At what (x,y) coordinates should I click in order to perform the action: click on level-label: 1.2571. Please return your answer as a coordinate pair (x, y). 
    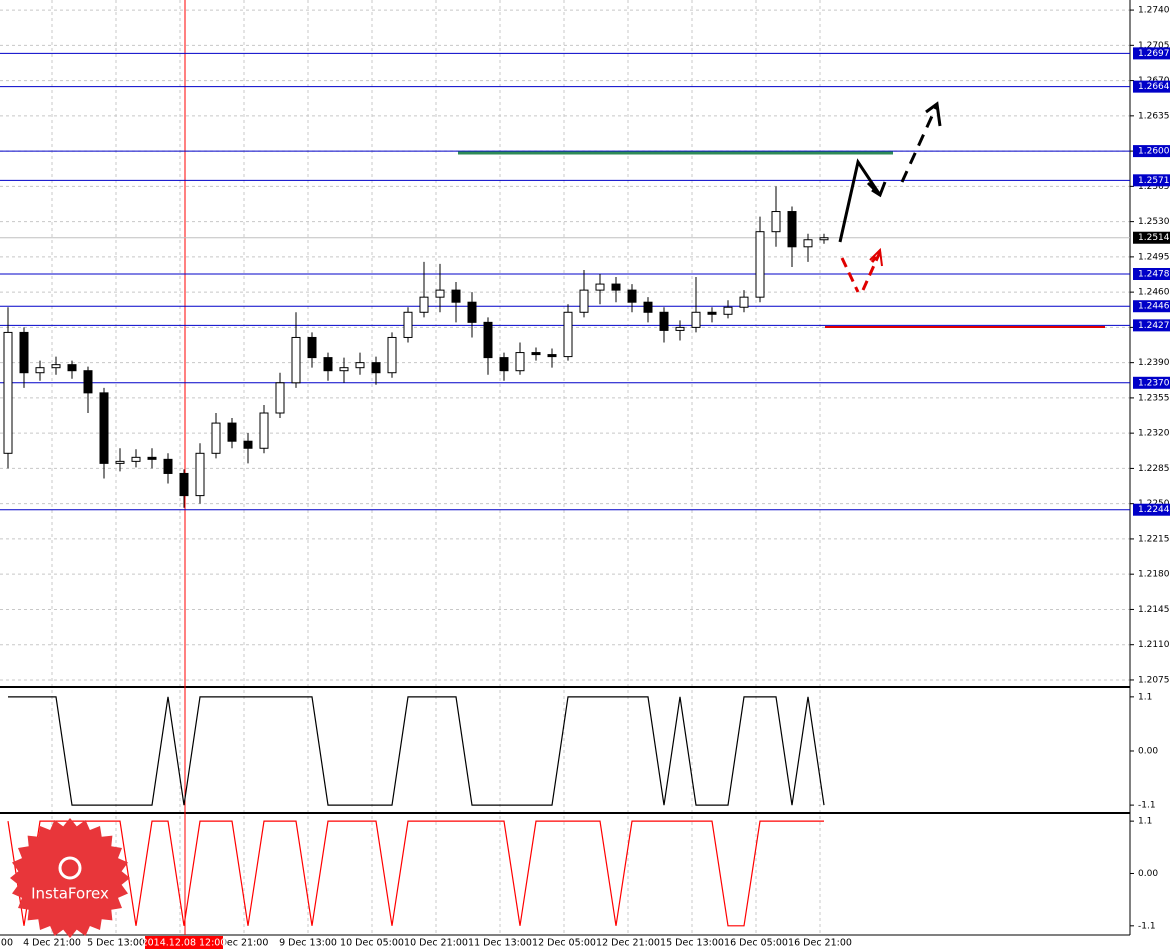
    Looking at the image, I should click on (1154, 181).